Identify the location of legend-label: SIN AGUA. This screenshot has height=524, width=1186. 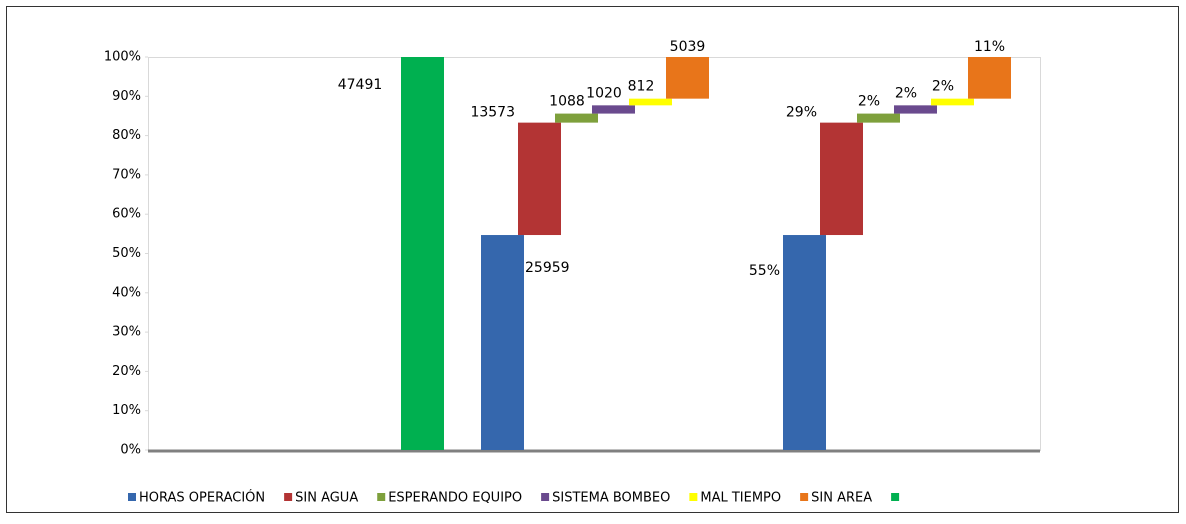
(326, 498).